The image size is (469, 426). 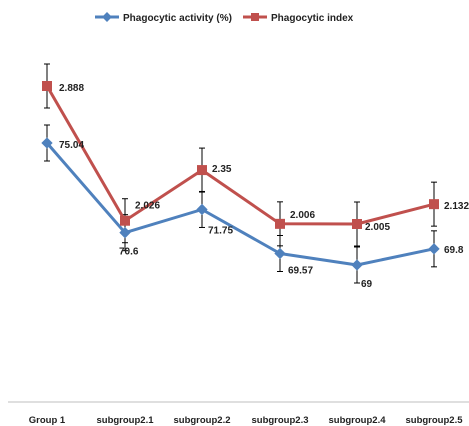 What do you see at coordinates (147, 206) in the screenshot?
I see `data-label-1-1: 2.026` at bounding box center [147, 206].